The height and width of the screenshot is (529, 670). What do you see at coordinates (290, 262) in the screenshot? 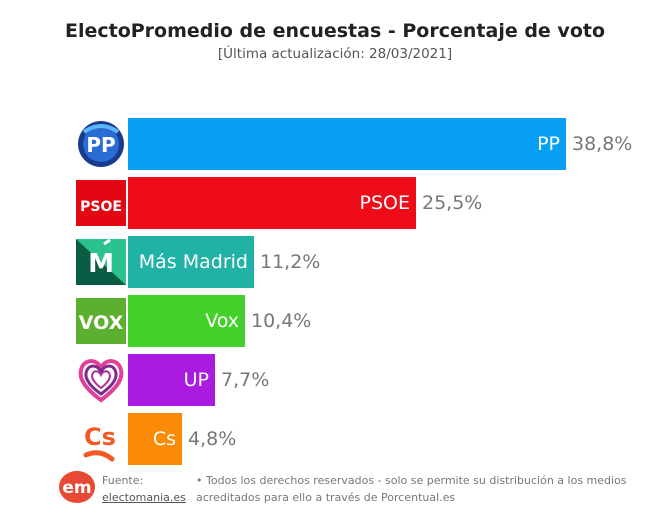
I see `bar-value-label: 11,2%` at bounding box center [290, 262].